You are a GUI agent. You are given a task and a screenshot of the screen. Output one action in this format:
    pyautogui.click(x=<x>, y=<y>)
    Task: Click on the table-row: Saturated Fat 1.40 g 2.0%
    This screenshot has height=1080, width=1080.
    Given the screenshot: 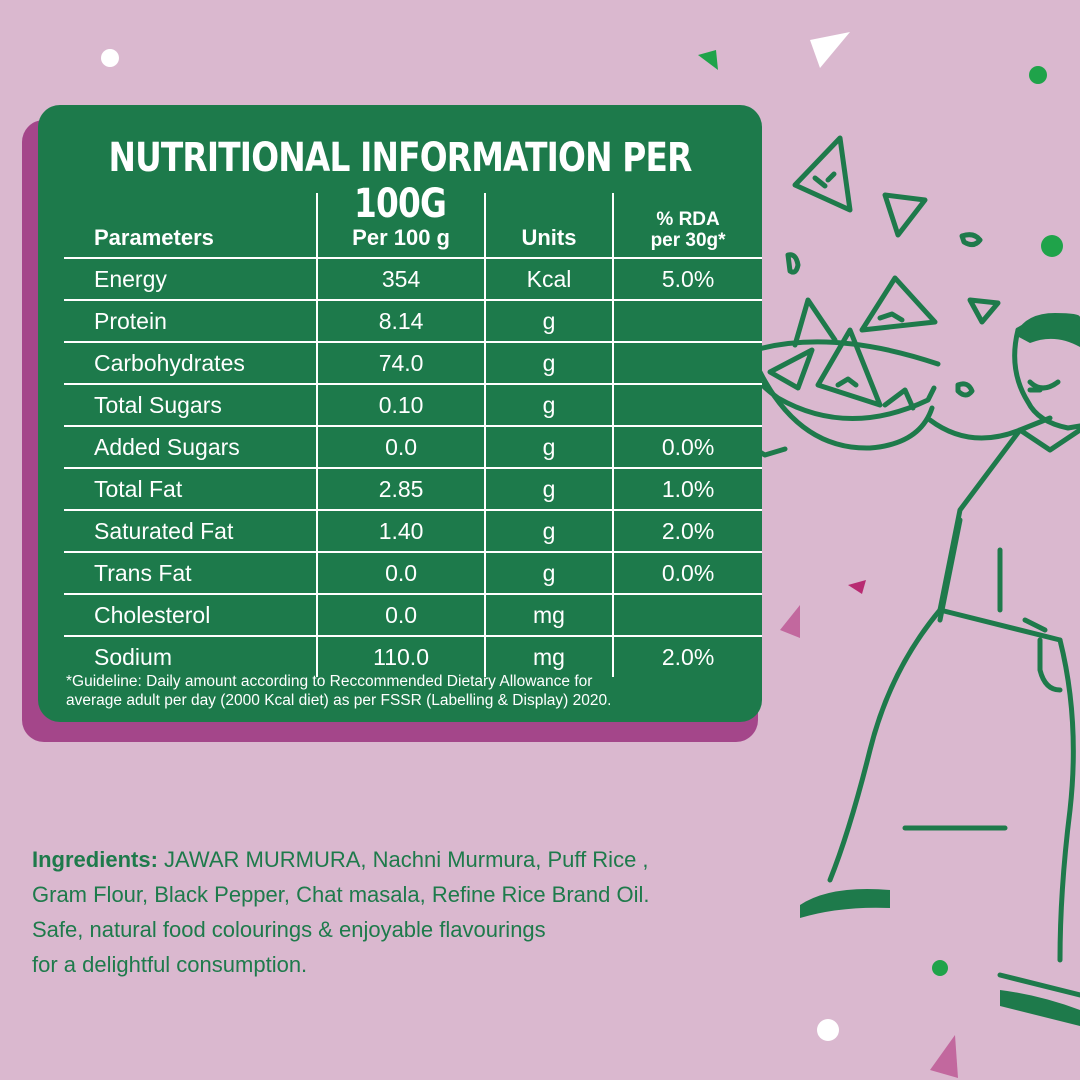 What is the action you would take?
    pyautogui.click(x=413, y=530)
    